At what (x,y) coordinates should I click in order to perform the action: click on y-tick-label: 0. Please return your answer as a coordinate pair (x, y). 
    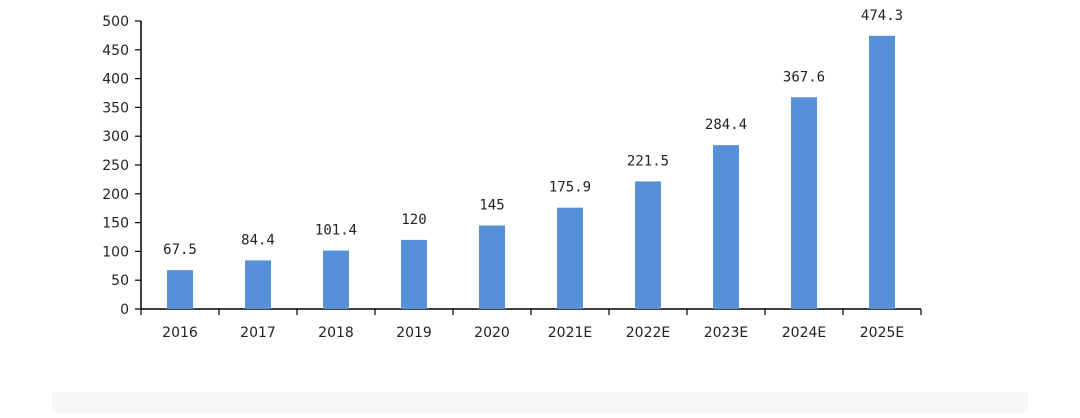
    Looking at the image, I should click on (124, 310).